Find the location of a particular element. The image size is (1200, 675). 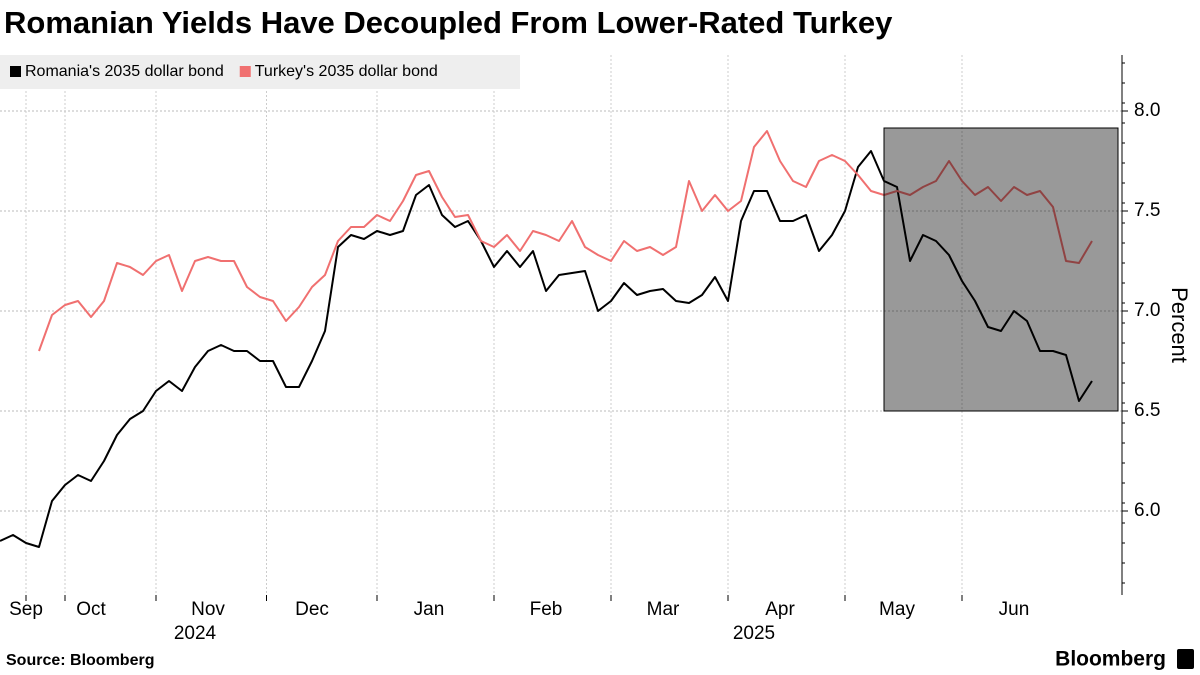

source: Source: Bloomberg is located at coordinates (80, 660).